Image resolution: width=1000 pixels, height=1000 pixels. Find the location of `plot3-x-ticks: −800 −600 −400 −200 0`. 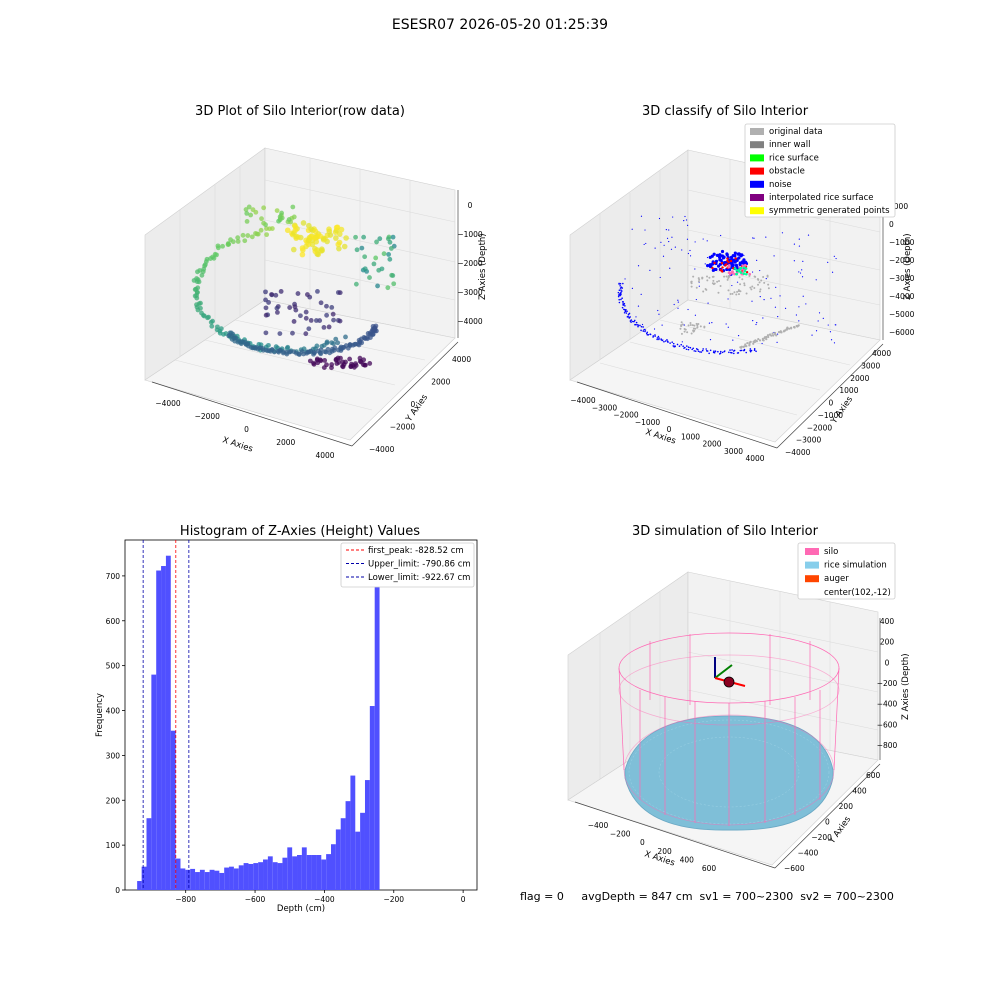

plot3-x-ticks: −800 −600 −400 −200 0 is located at coordinates (320, 897).